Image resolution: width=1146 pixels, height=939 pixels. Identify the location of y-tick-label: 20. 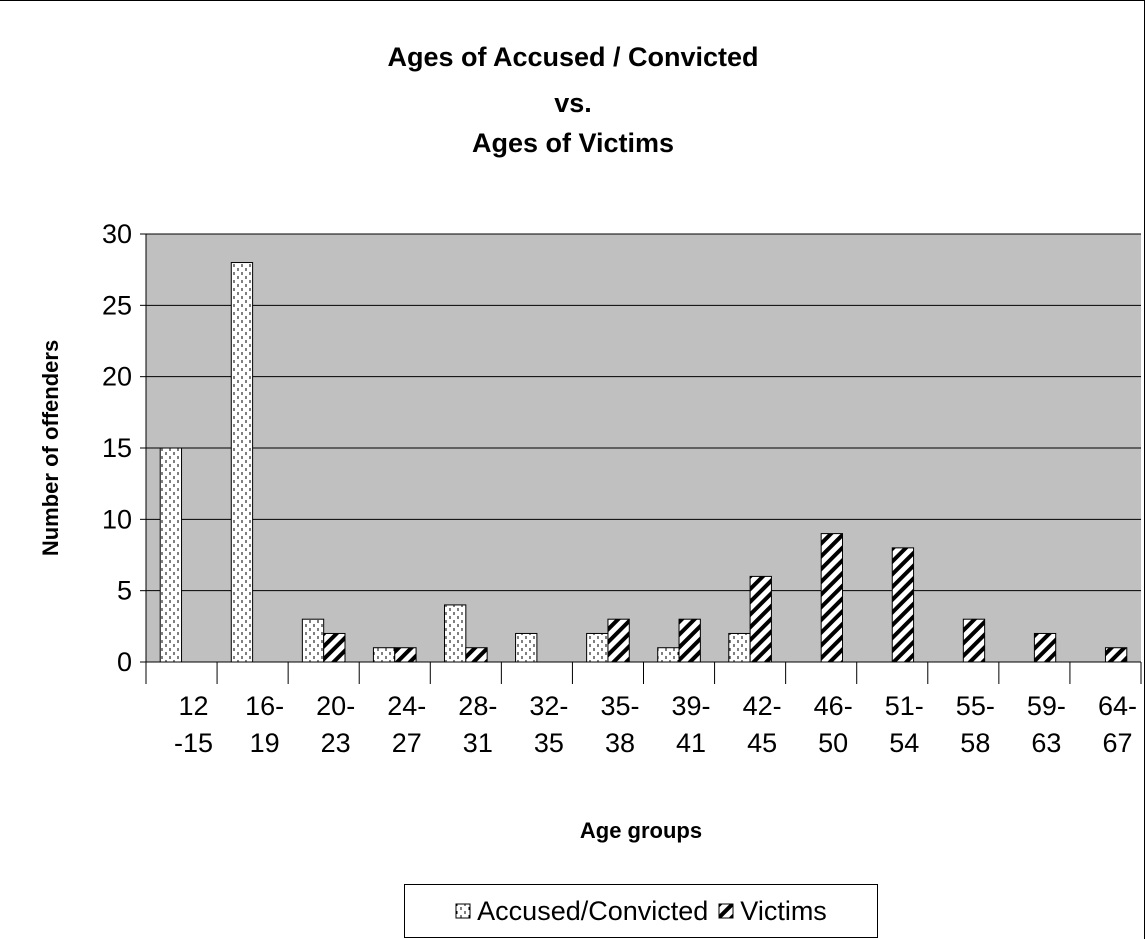
(117, 377).